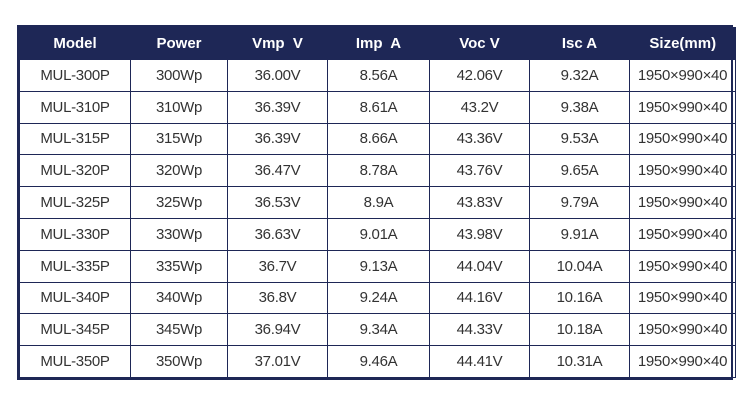 This screenshot has height=400, width=750. I want to click on table-cell: 10.18A, so click(579, 330).